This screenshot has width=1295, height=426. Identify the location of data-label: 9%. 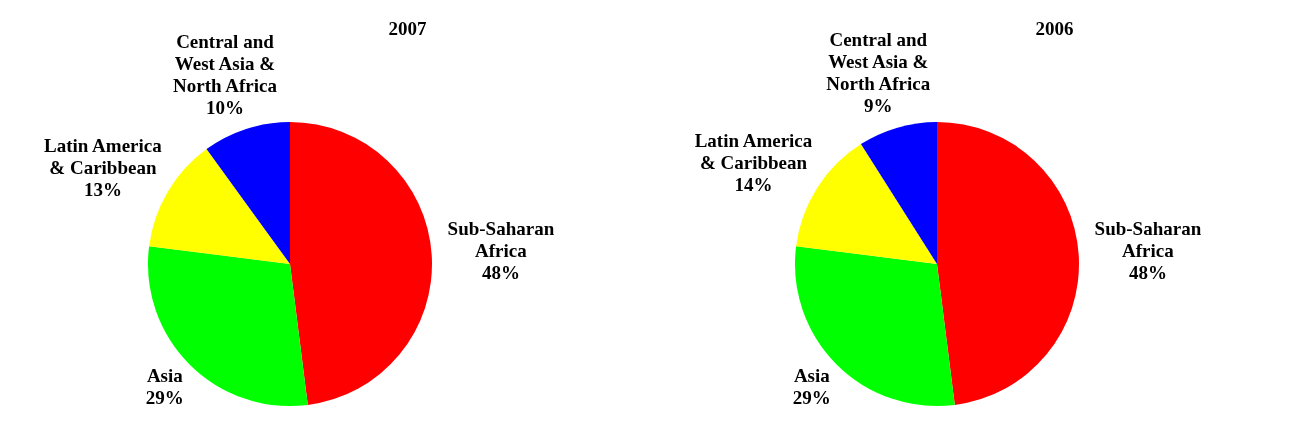
(878, 105).